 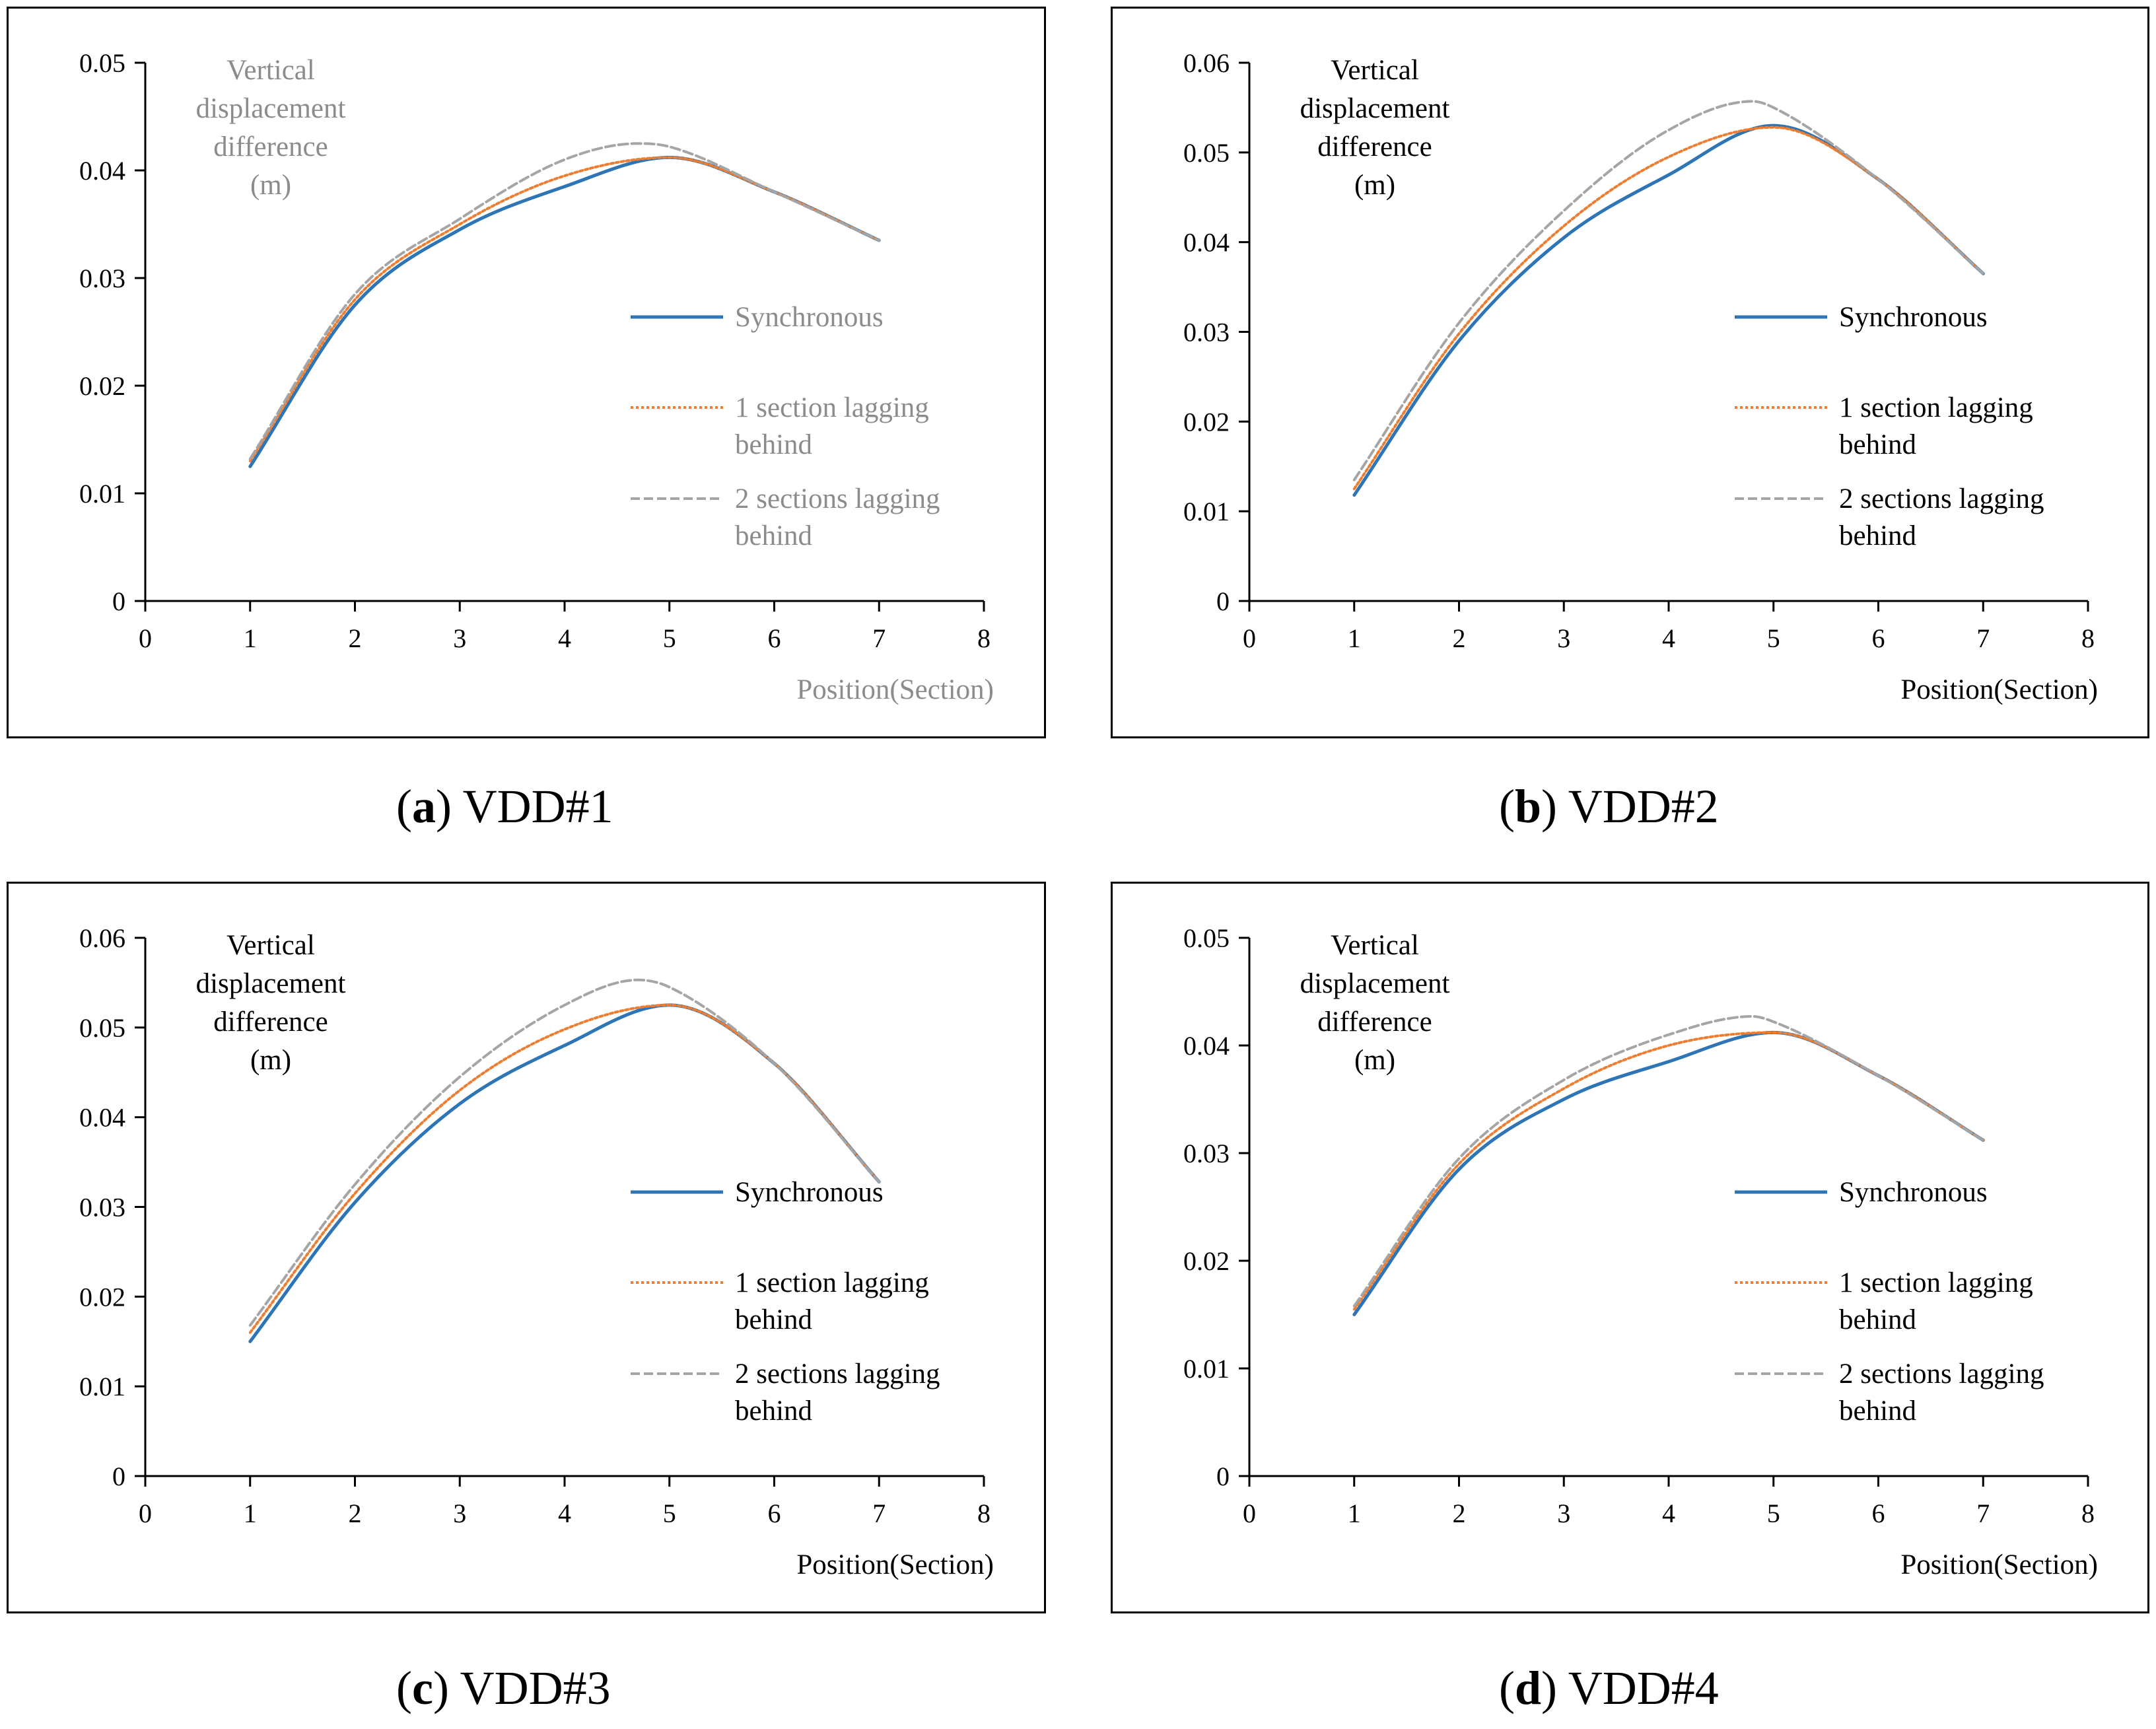 What do you see at coordinates (1206, 938) in the screenshot?
I see `y-tick-label: 0.05` at bounding box center [1206, 938].